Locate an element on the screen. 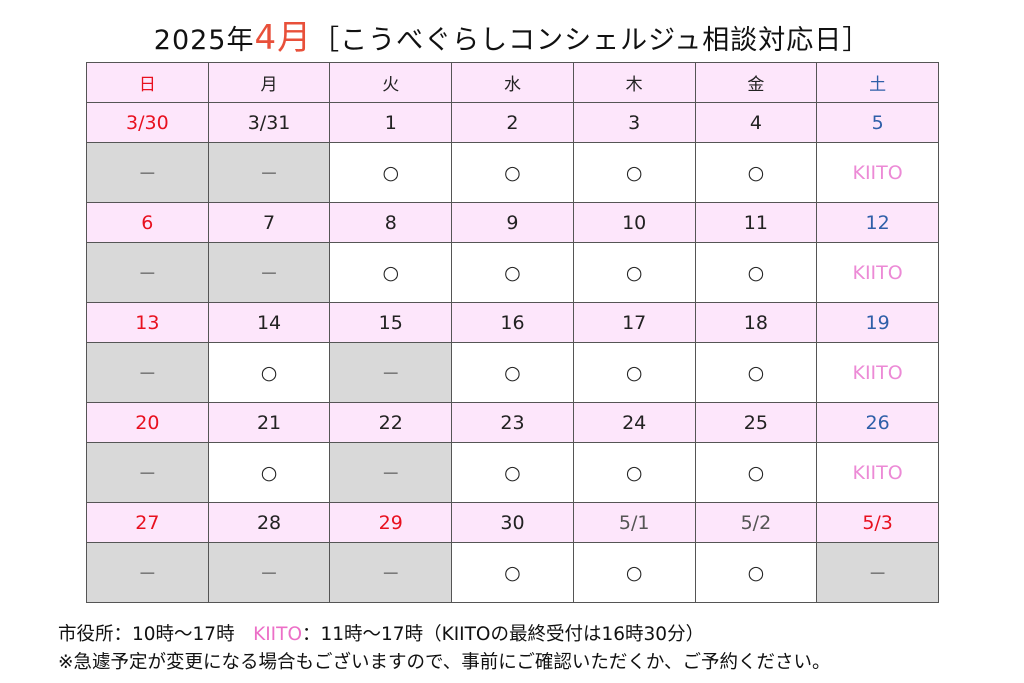 This screenshot has height=683, width=1024. date-row: 3/30 3/31 1 2 3 4 5 is located at coordinates (512, 122).